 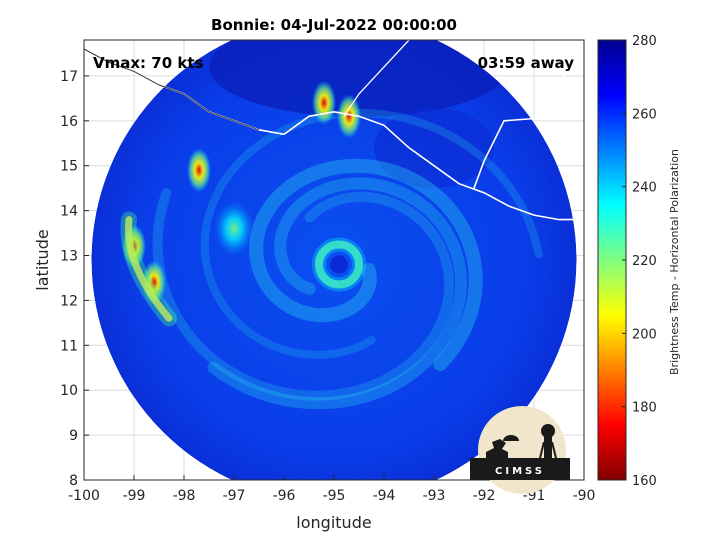 What do you see at coordinates (69, 122) in the screenshot?
I see `y-tick-label: 16` at bounding box center [69, 122].